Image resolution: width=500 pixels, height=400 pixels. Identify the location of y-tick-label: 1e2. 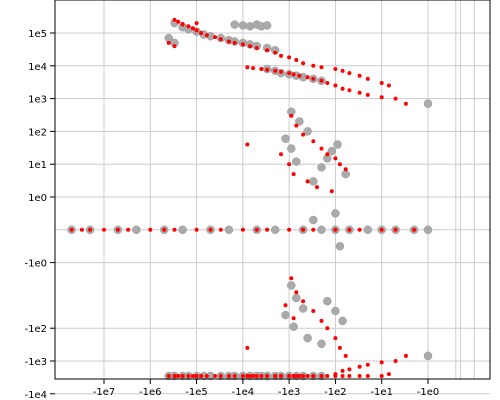
(37, 132).